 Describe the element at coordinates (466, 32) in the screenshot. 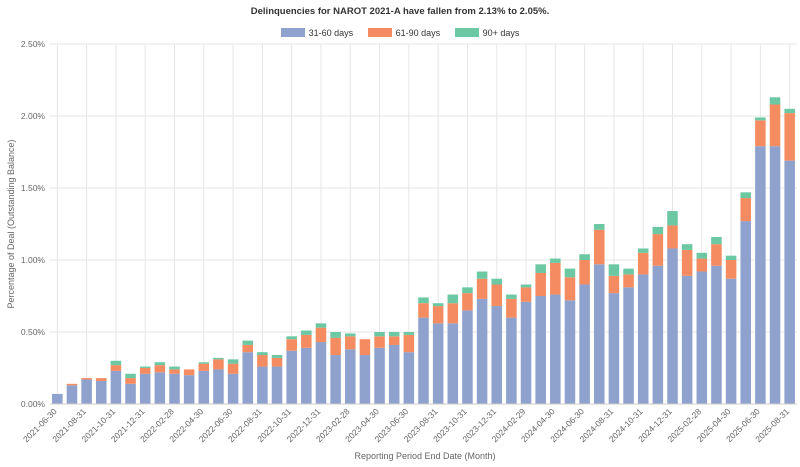

I see `legend-swatch-90-plus` at that location.